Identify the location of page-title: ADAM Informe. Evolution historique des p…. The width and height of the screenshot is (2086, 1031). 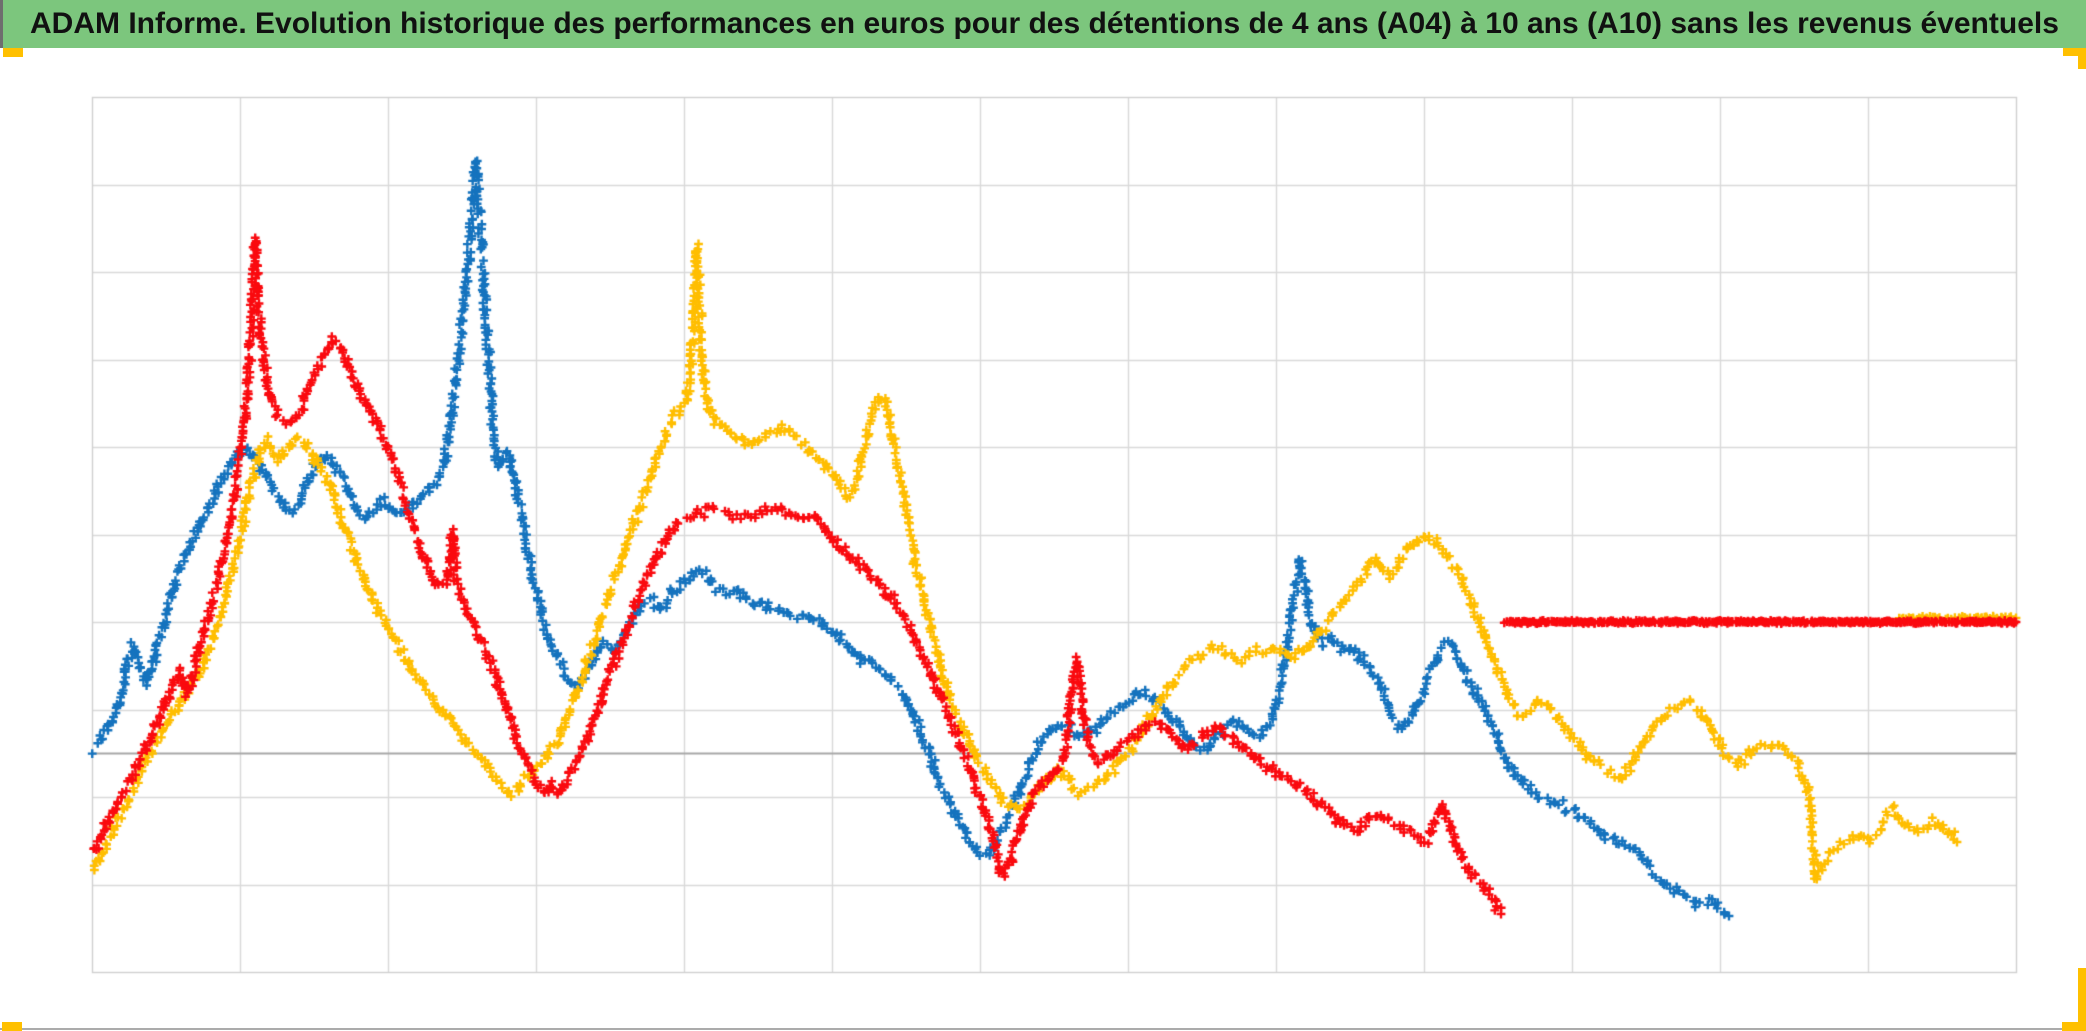
(1044, 23).